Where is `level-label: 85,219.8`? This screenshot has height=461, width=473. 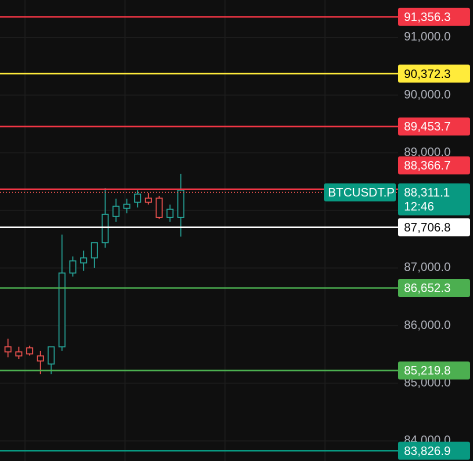 level-label: 85,219.8 is located at coordinates (427, 371).